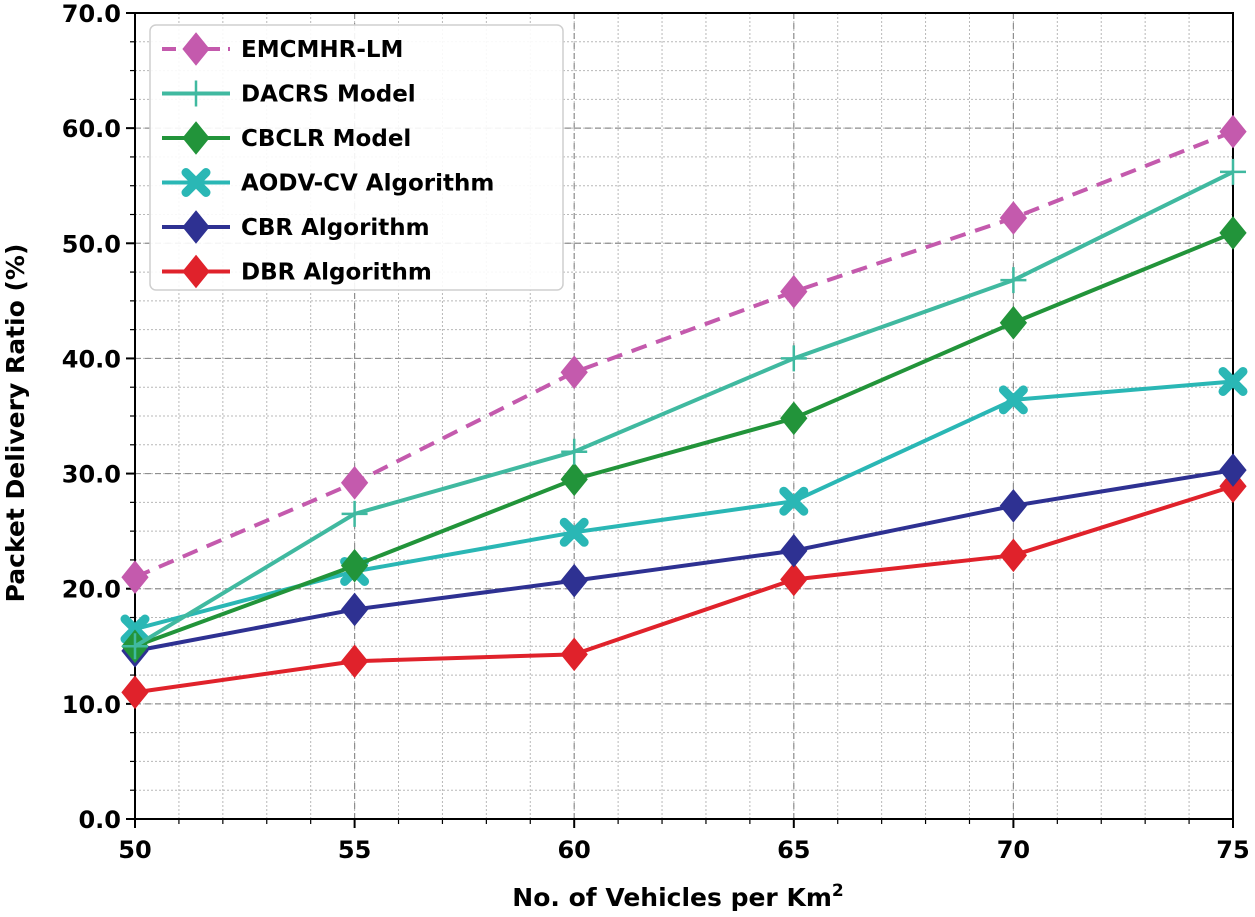 This screenshot has width=1255, height=917. What do you see at coordinates (328, 95) in the screenshot?
I see `legend-label: DACRS Model` at bounding box center [328, 95].